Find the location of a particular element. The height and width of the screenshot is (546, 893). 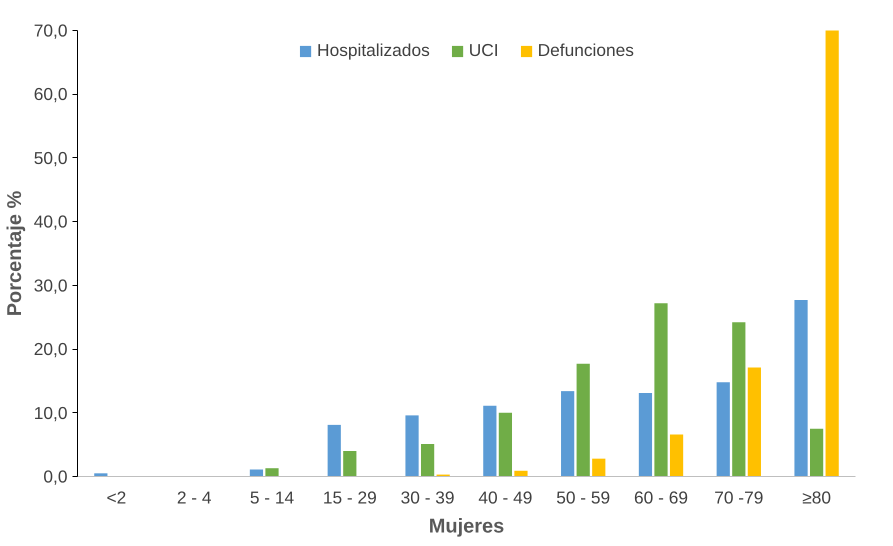

y-tick-label: 10,0 is located at coordinates (51, 412).